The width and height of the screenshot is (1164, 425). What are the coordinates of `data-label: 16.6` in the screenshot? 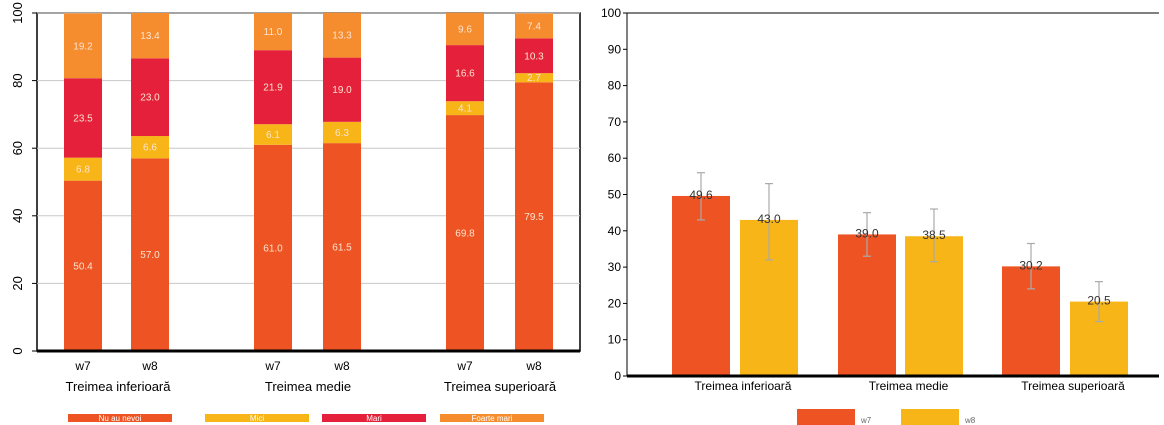 It's located at (465, 74).